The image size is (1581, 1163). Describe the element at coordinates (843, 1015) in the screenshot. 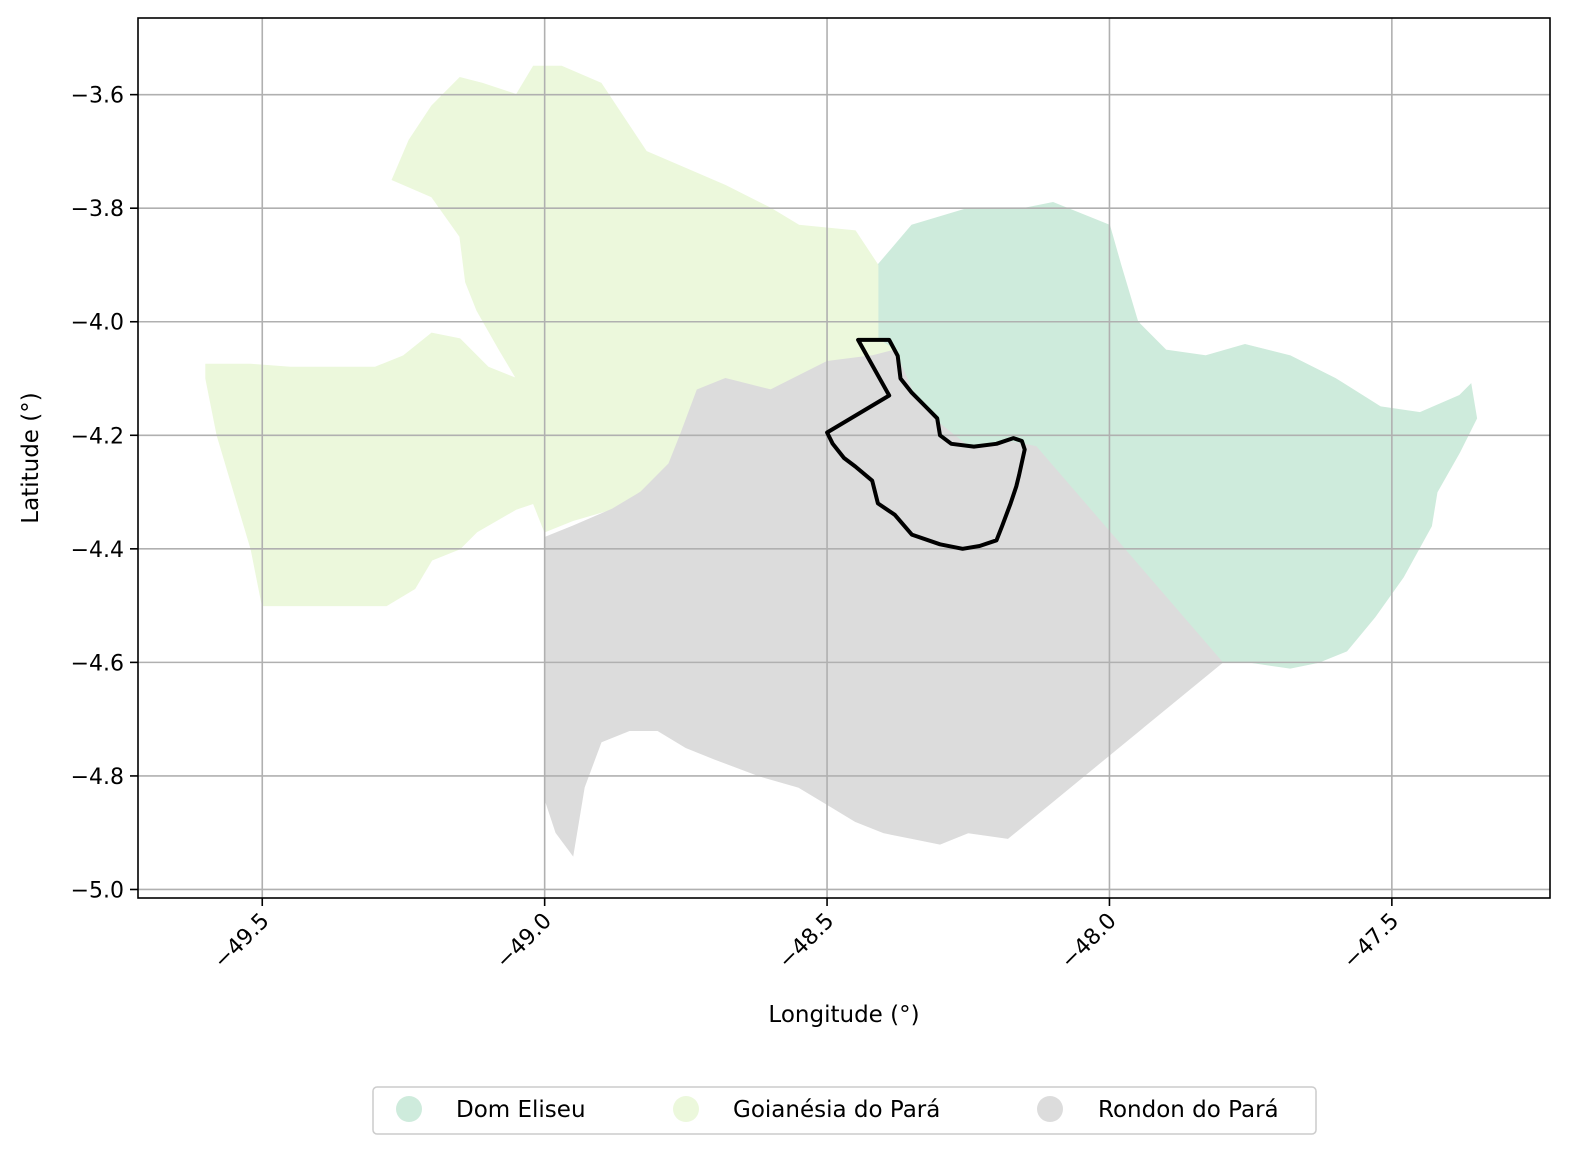

I see `x-axis-label: Longitude (°)` at that location.